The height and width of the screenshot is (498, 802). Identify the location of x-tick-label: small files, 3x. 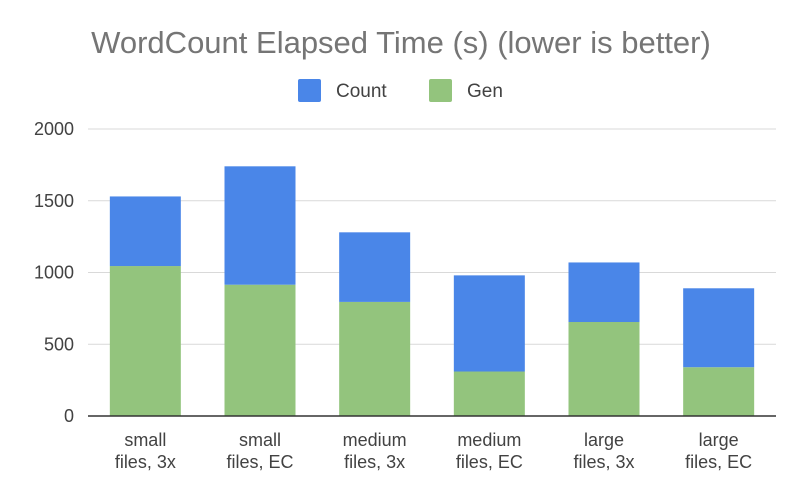
(145, 451).